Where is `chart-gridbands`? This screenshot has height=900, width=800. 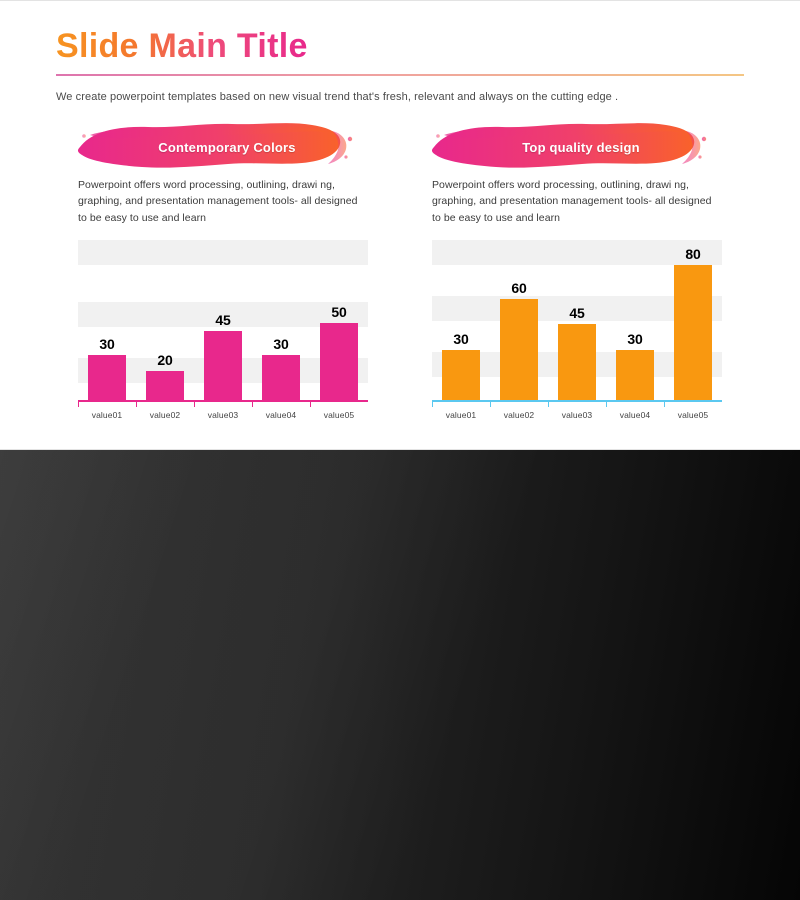
chart-gridbands is located at coordinates (577, 320).